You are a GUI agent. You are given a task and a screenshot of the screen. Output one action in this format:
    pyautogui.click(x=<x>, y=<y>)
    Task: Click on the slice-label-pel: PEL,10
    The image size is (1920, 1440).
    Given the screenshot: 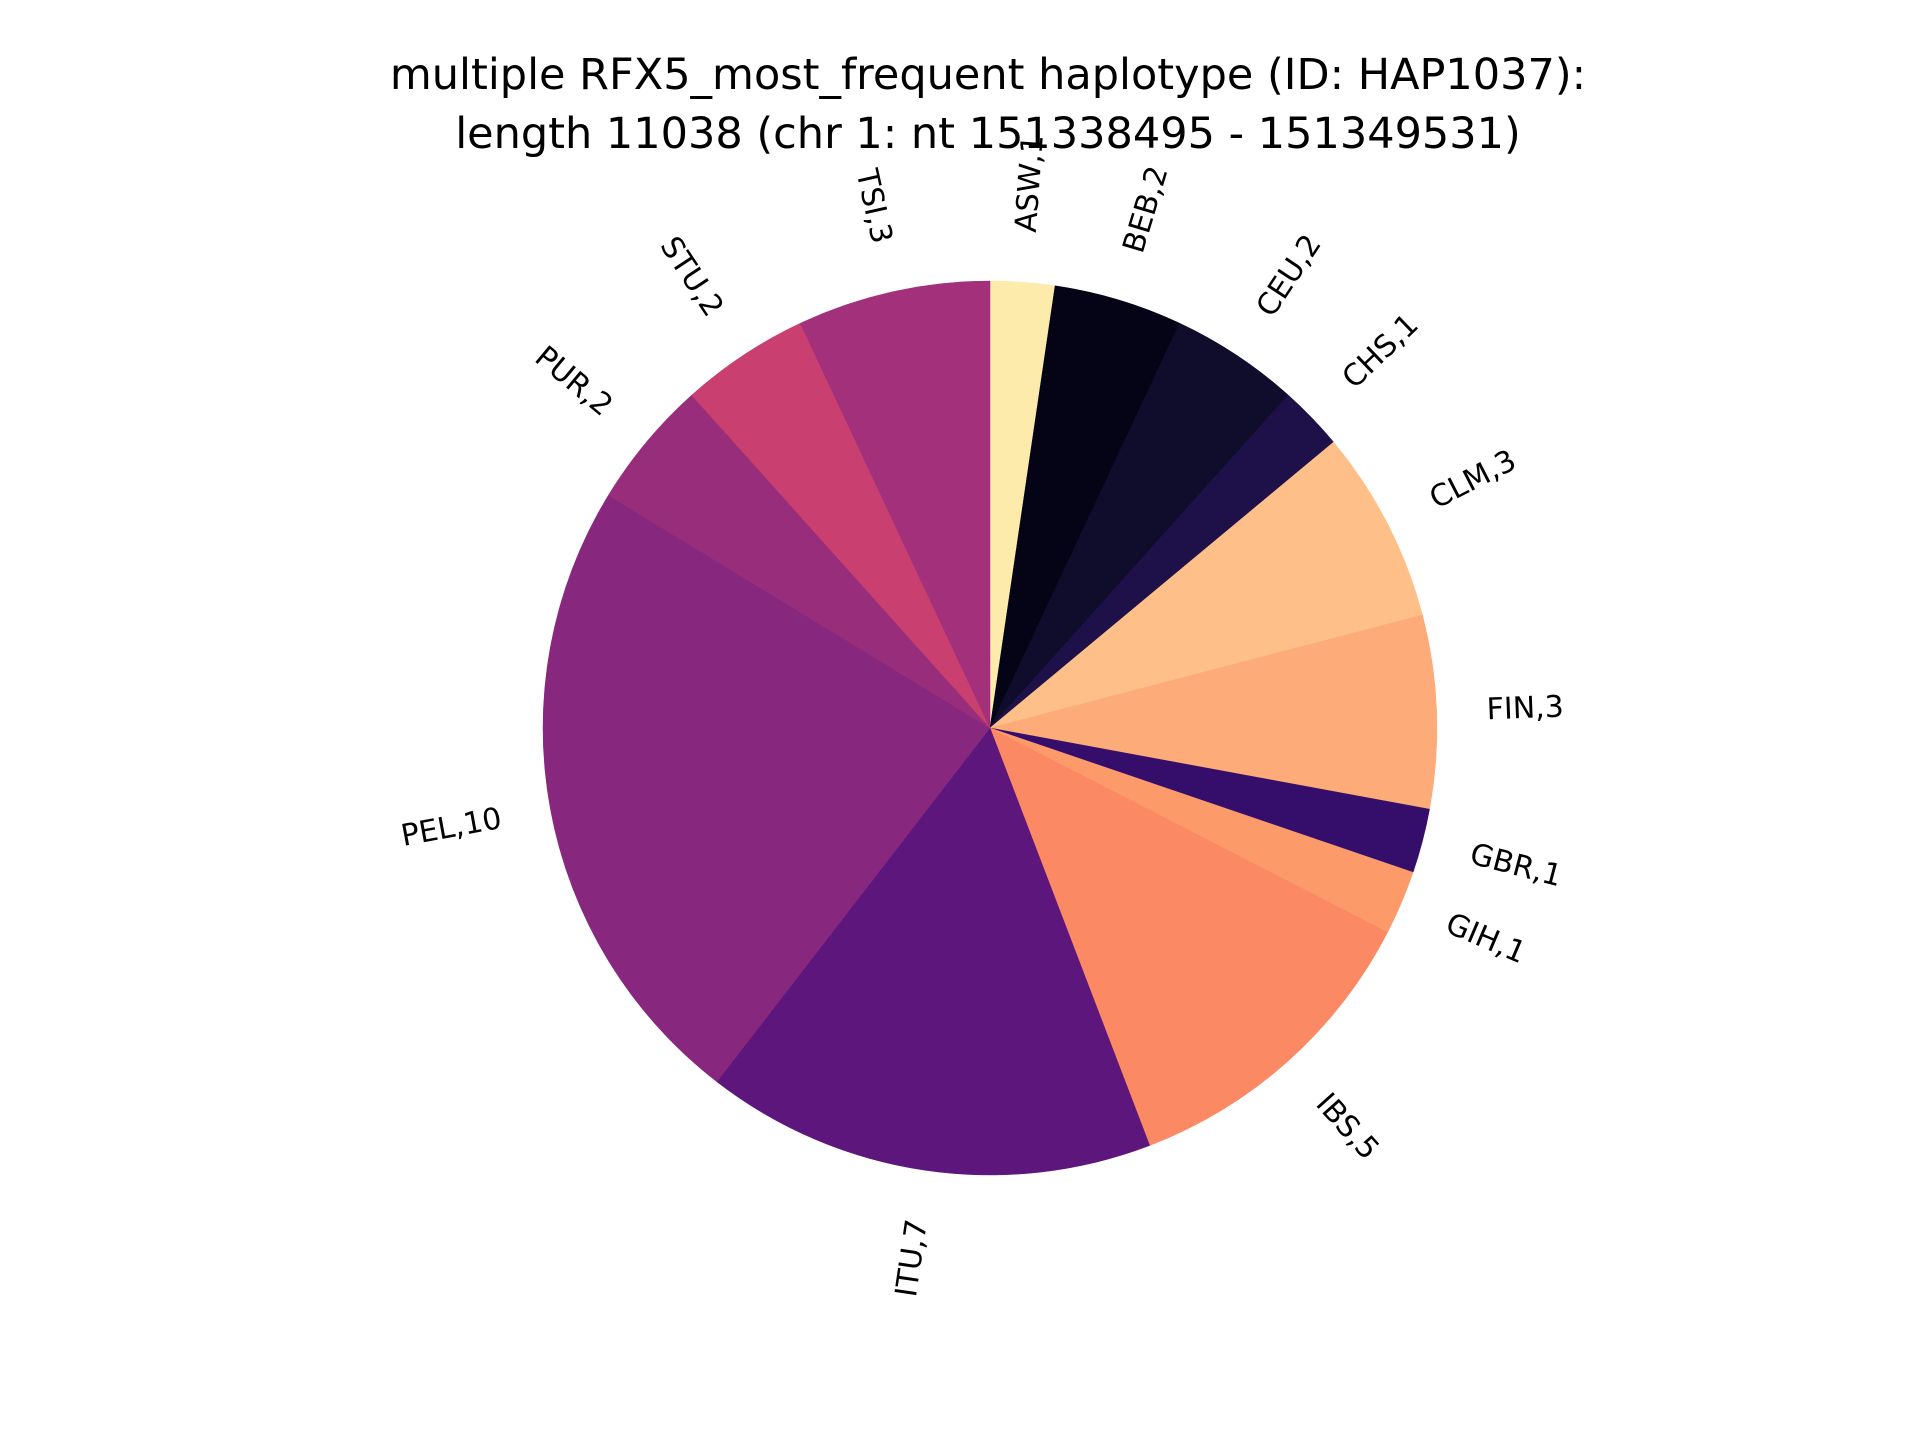 What is the action you would take?
    pyautogui.click(x=451, y=827)
    